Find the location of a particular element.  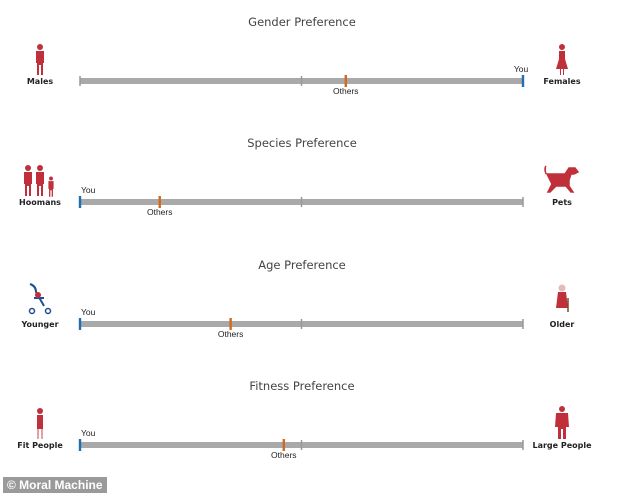

preference-row: Age Preference Younger Older You Others is located at coordinates (297, 298).